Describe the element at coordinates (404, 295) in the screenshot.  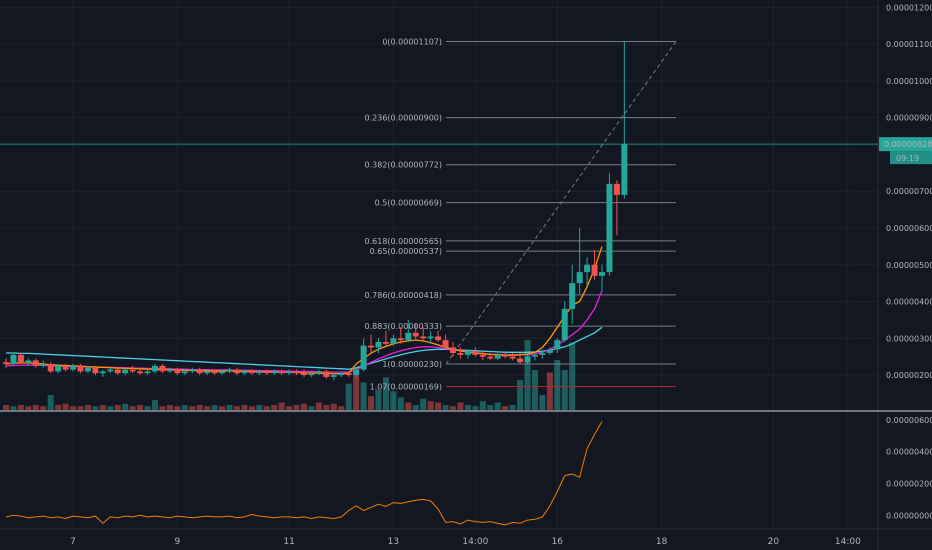
I see `fib-level-label: 0.786(0.00000418)` at that location.